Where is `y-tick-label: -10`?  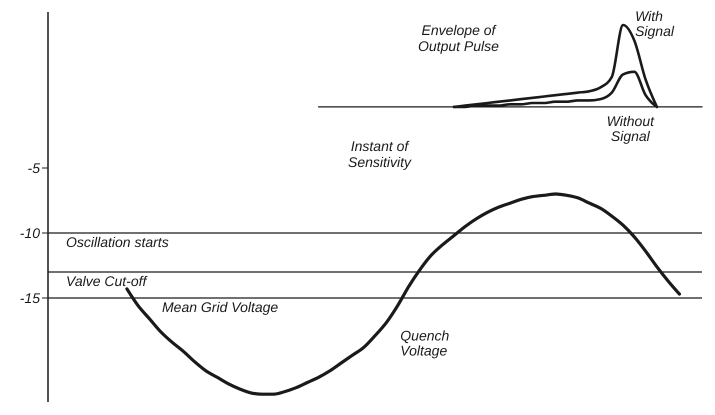
y-tick-label: -10 is located at coordinates (30, 232).